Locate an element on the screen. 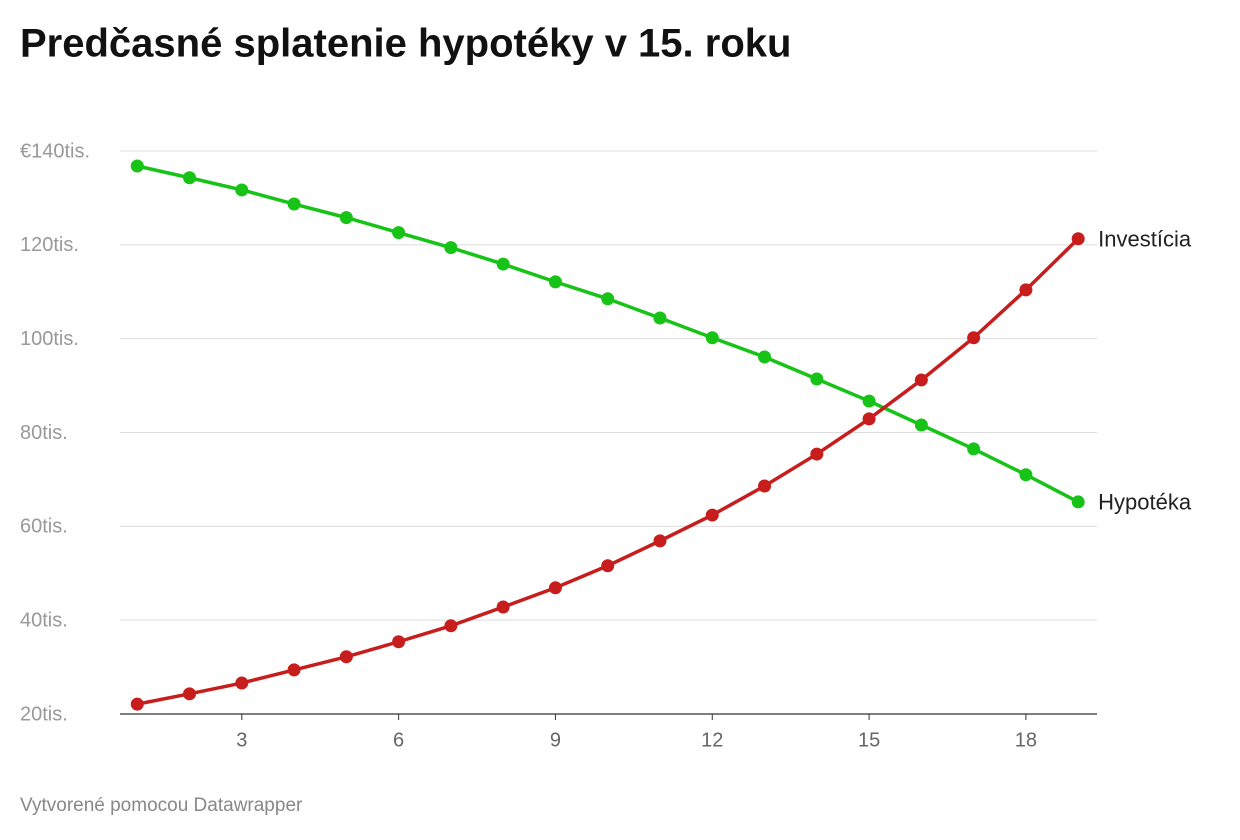 The height and width of the screenshot is (840, 1240). y-tick-label: €140tis. is located at coordinates (55, 151).